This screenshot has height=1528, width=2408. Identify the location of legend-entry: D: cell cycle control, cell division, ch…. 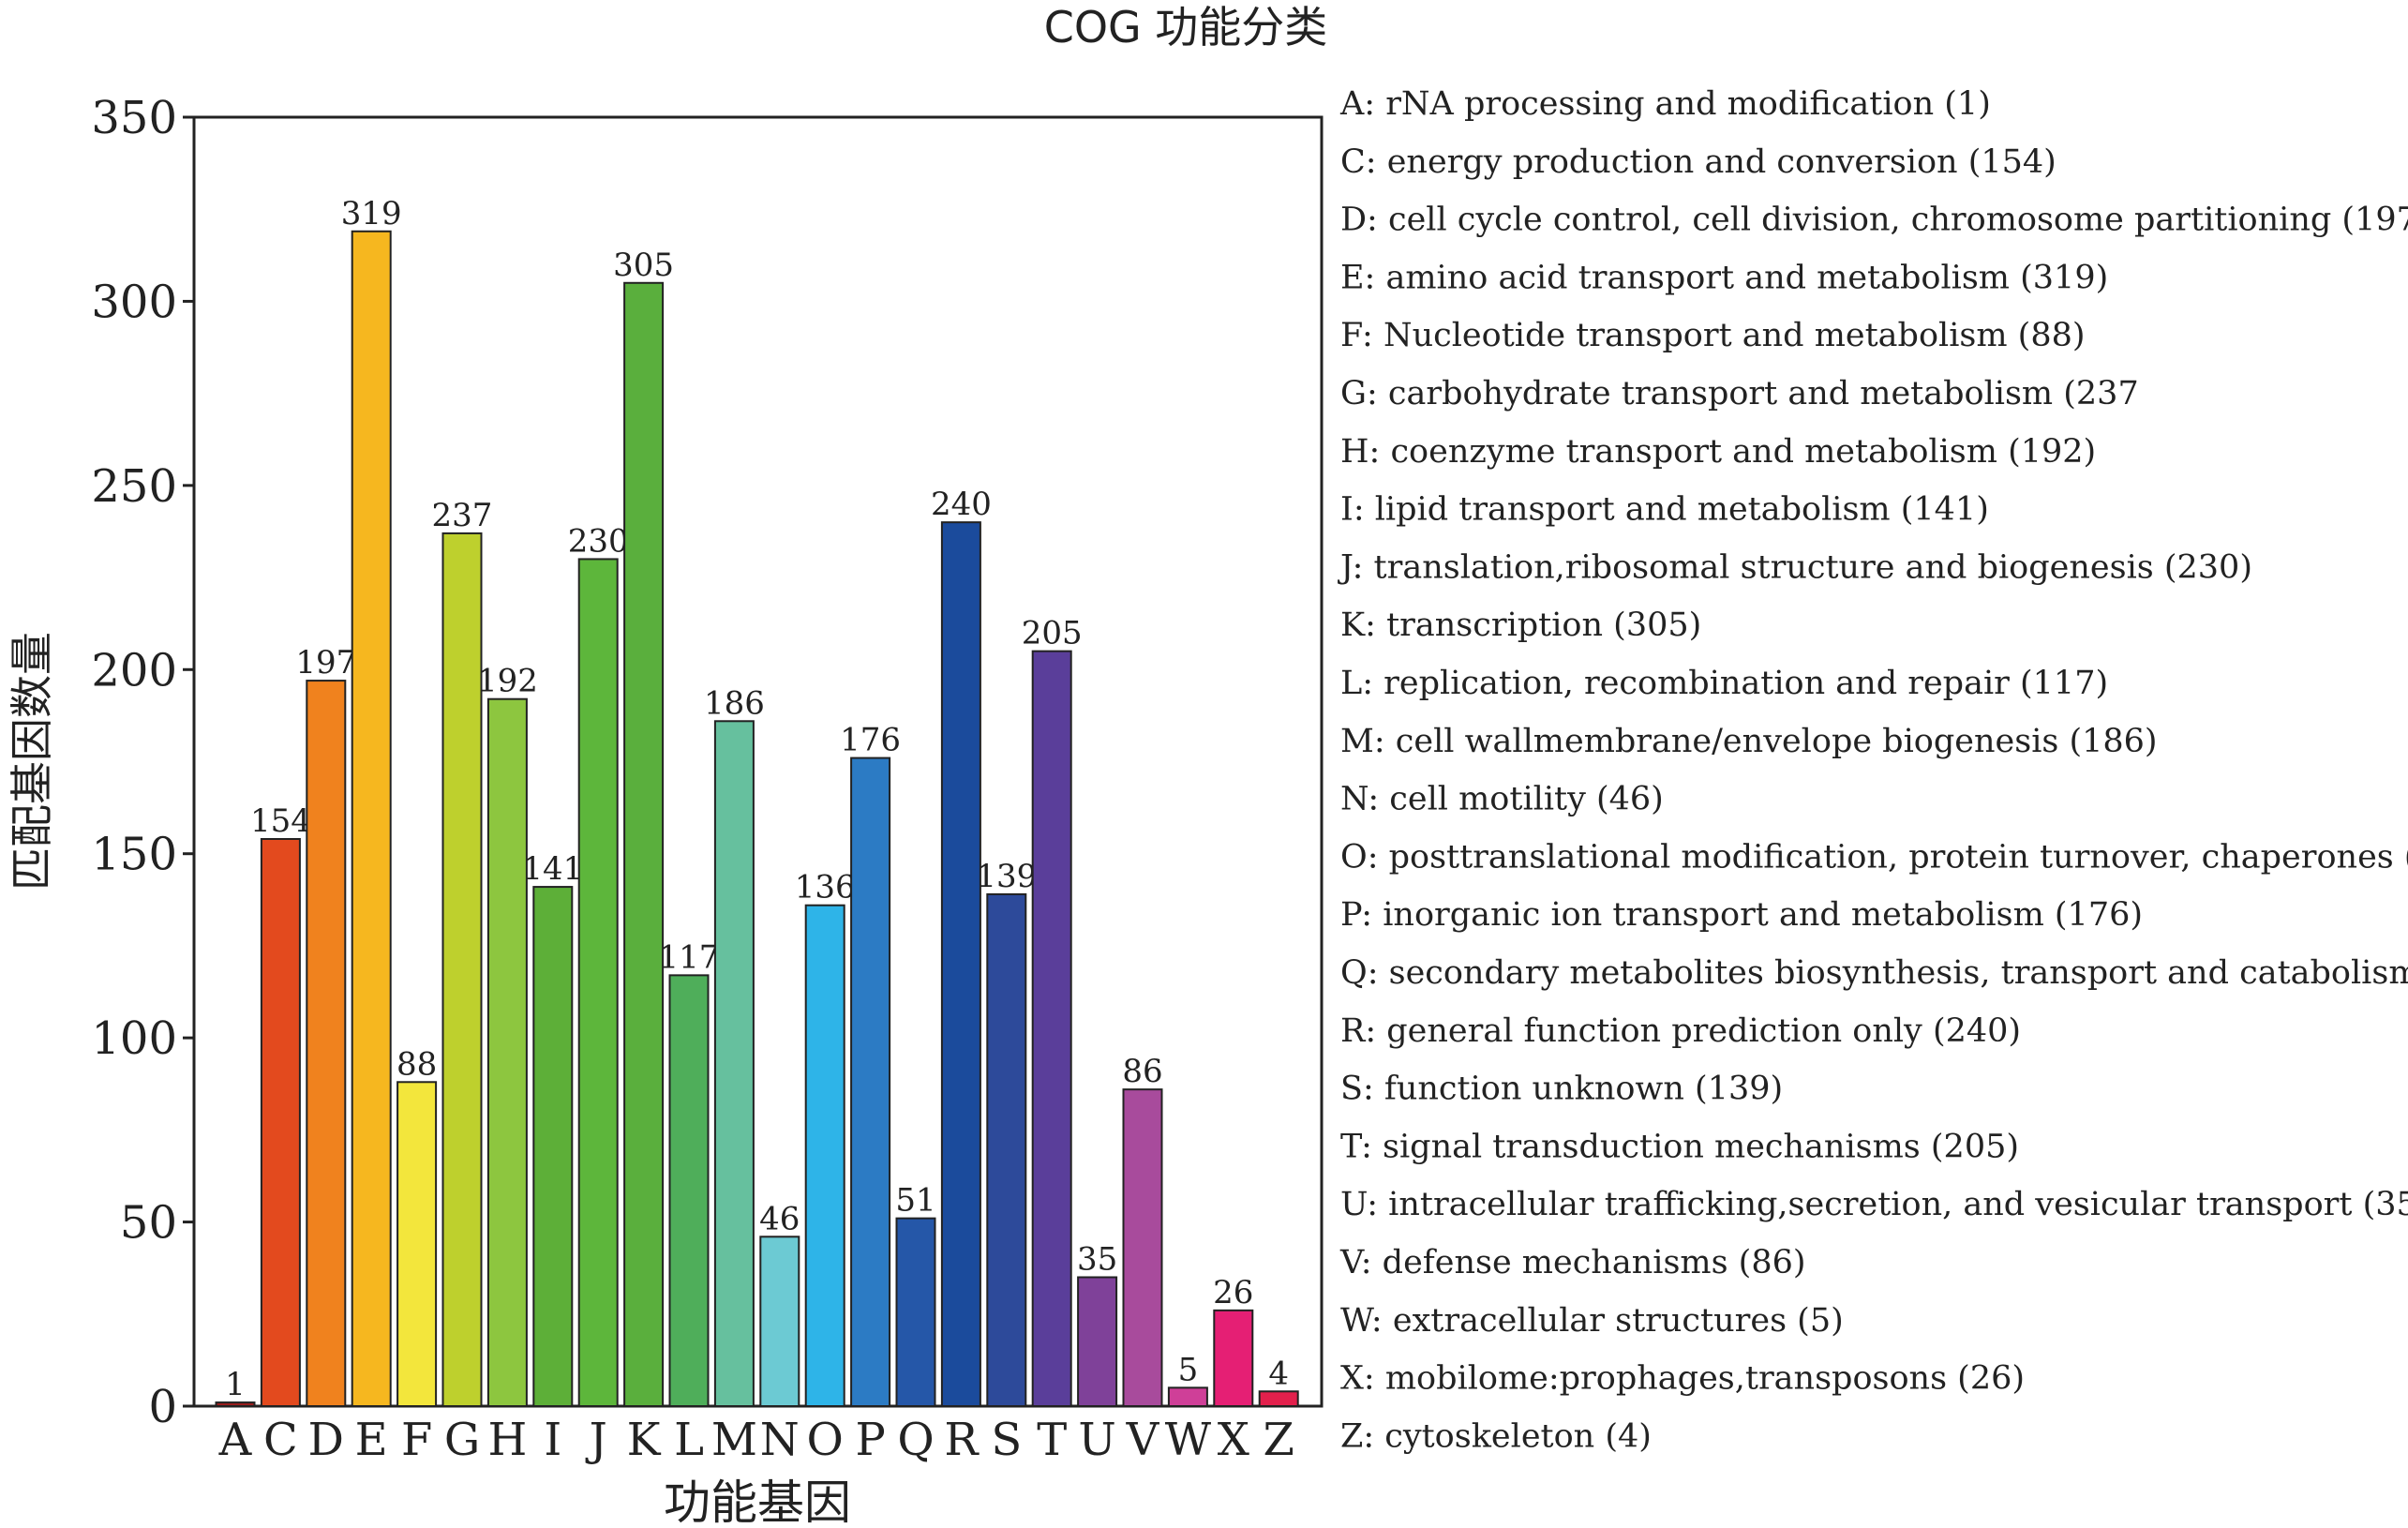
(1874, 220).